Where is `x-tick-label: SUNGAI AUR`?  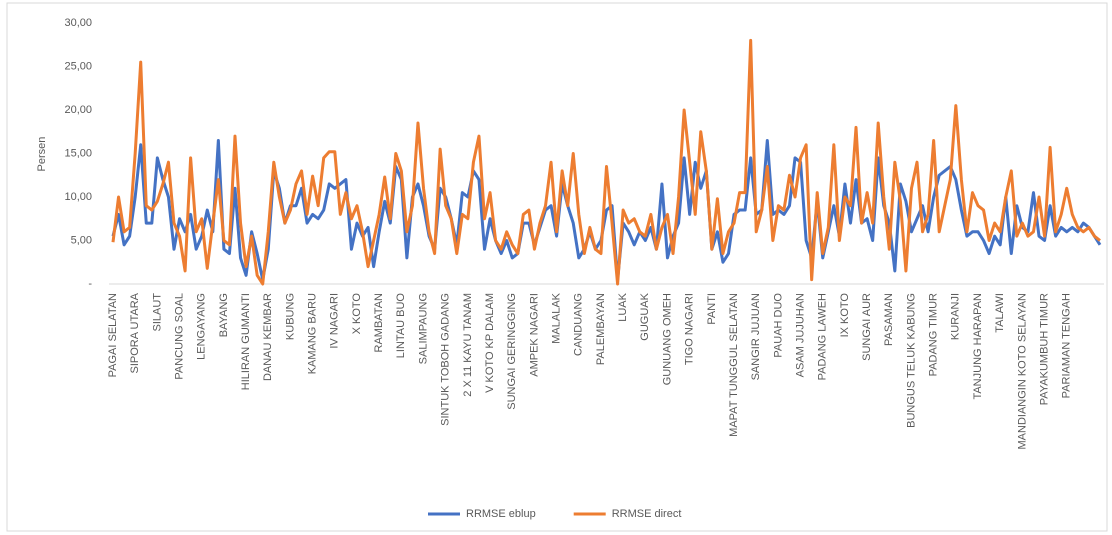 x-tick-label: SUNGAI AUR is located at coordinates (867, 327).